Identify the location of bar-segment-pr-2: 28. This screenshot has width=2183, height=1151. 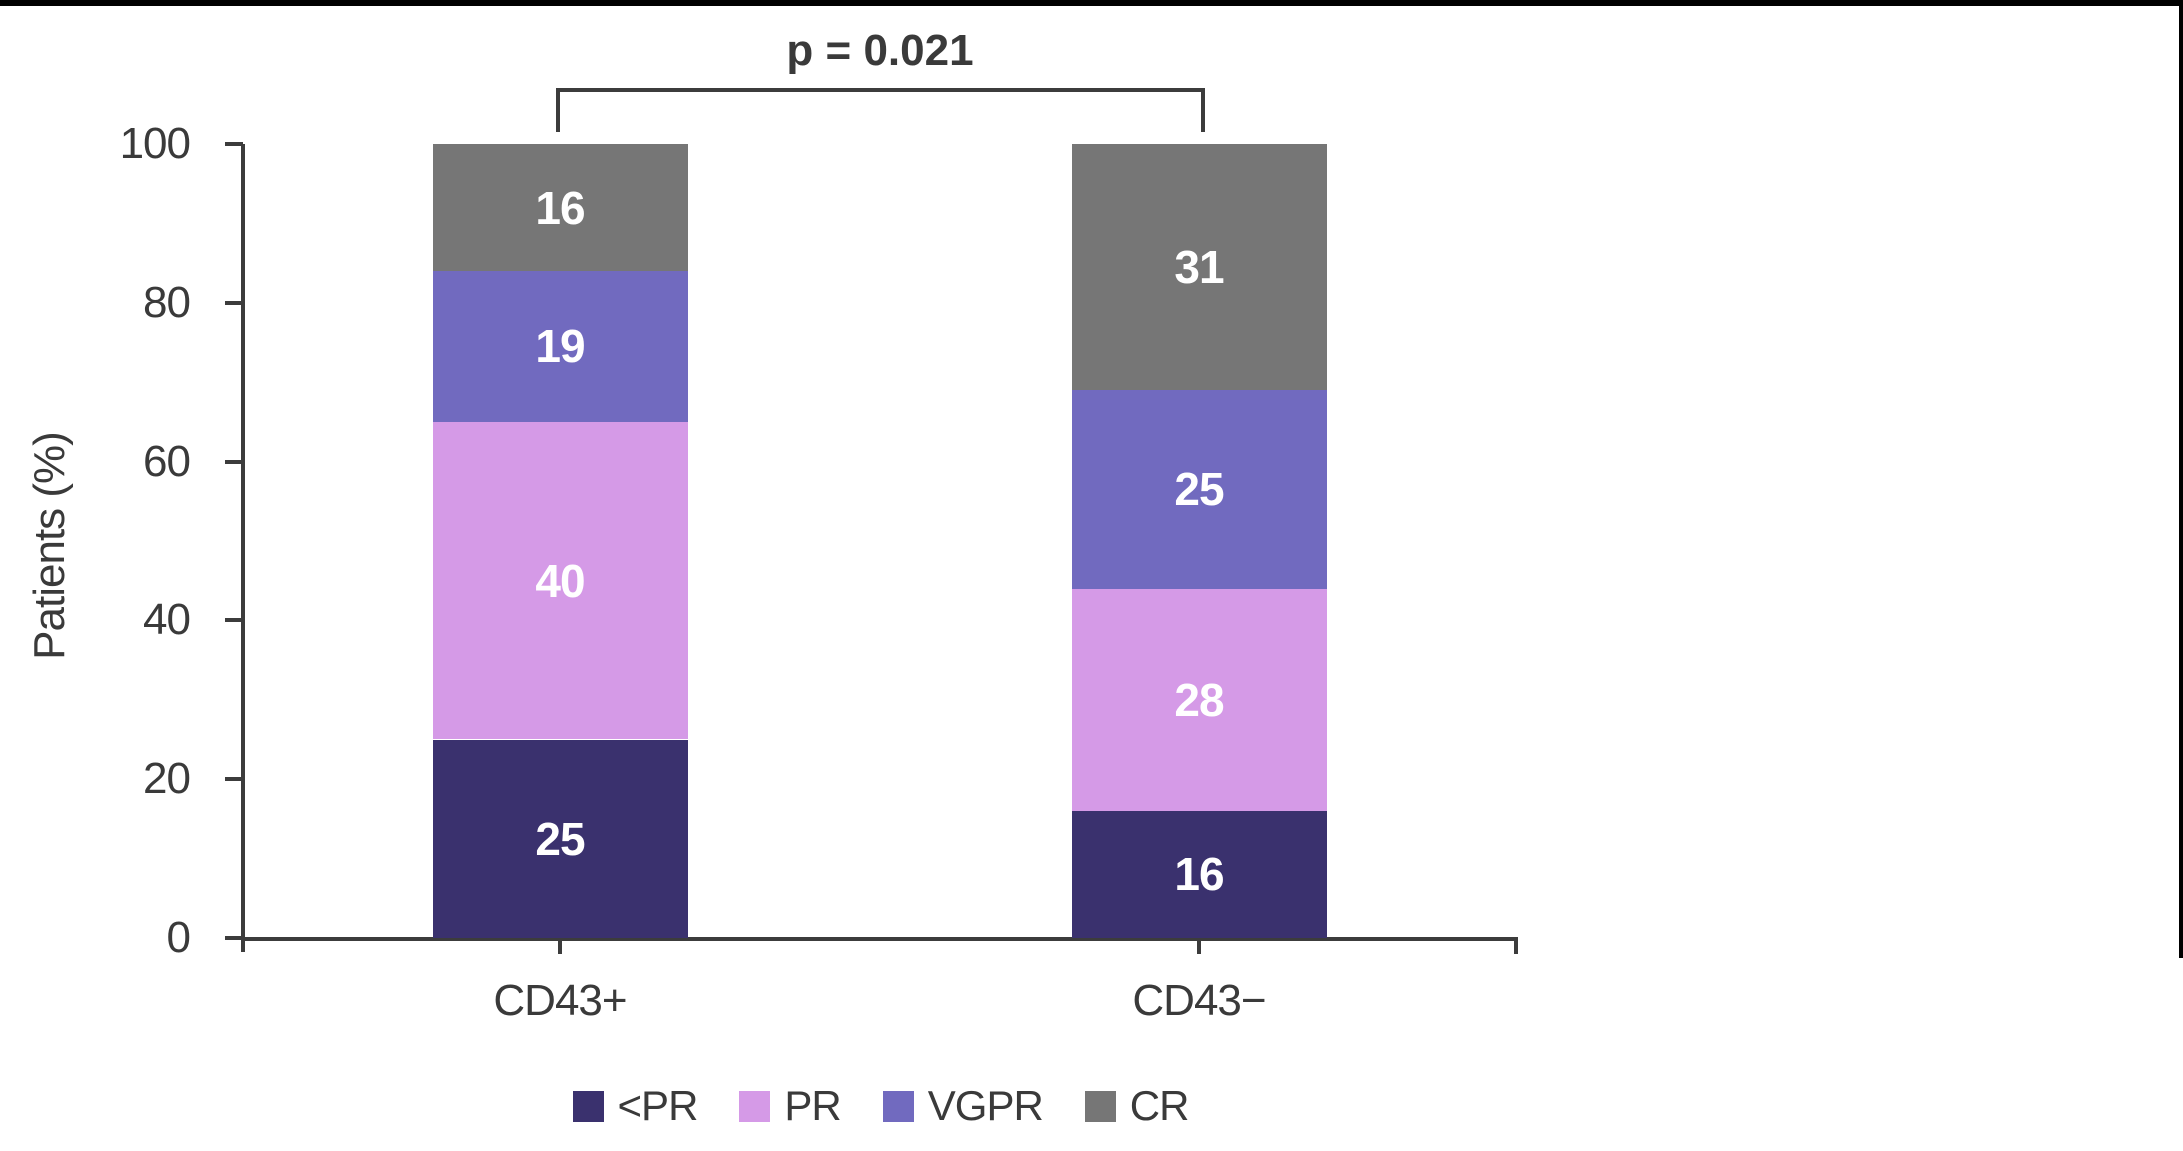
(1199, 699).